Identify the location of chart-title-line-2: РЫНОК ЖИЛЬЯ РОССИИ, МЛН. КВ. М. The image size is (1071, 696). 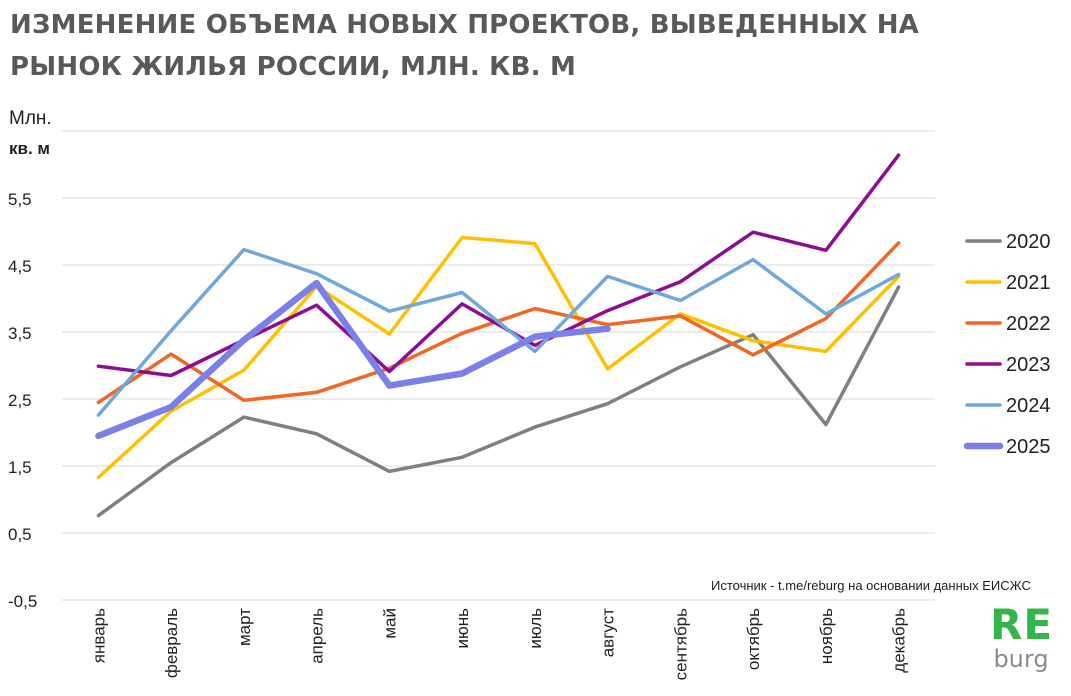
(293, 67).